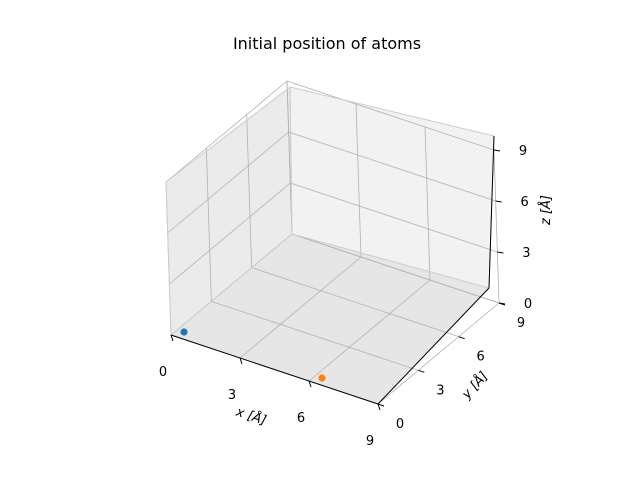 This screenshot has width=640, height=480. Describe the element at coordinates (163, 372) in the screenshot. I see `x-tick-label-0: 0` at that location.